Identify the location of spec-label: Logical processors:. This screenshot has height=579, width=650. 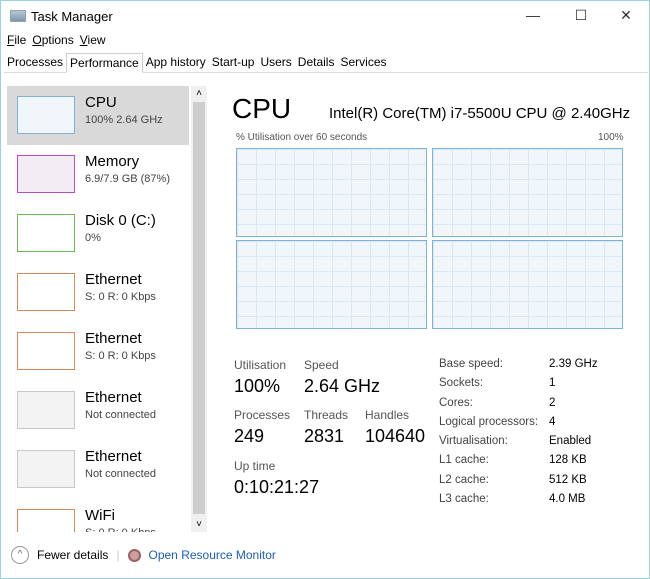
(489, 421).